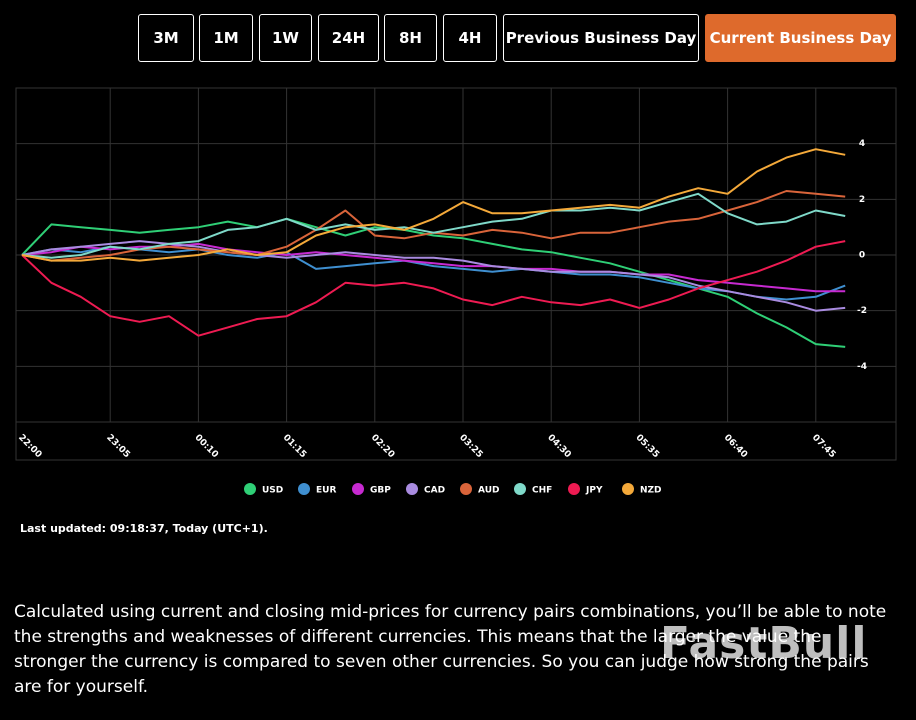 This screenshot has height=720, width=916. I want to click on legend-label: CAD, so click(434, 491).